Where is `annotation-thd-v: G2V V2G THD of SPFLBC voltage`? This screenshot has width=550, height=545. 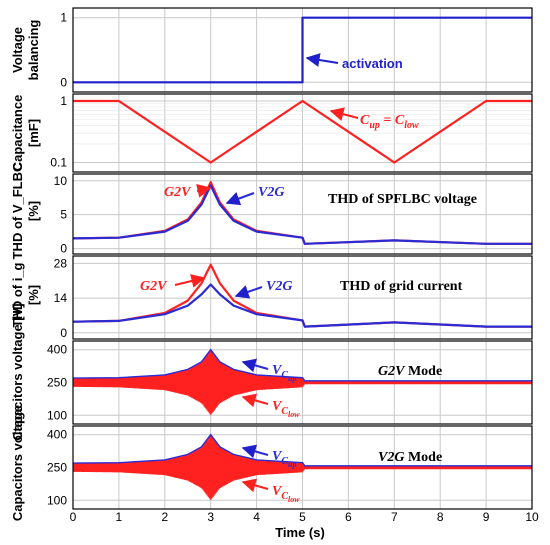 annotation-thd-v: G2V V2G THD of SPFLBC voltage is located at coordinates (320, 195).